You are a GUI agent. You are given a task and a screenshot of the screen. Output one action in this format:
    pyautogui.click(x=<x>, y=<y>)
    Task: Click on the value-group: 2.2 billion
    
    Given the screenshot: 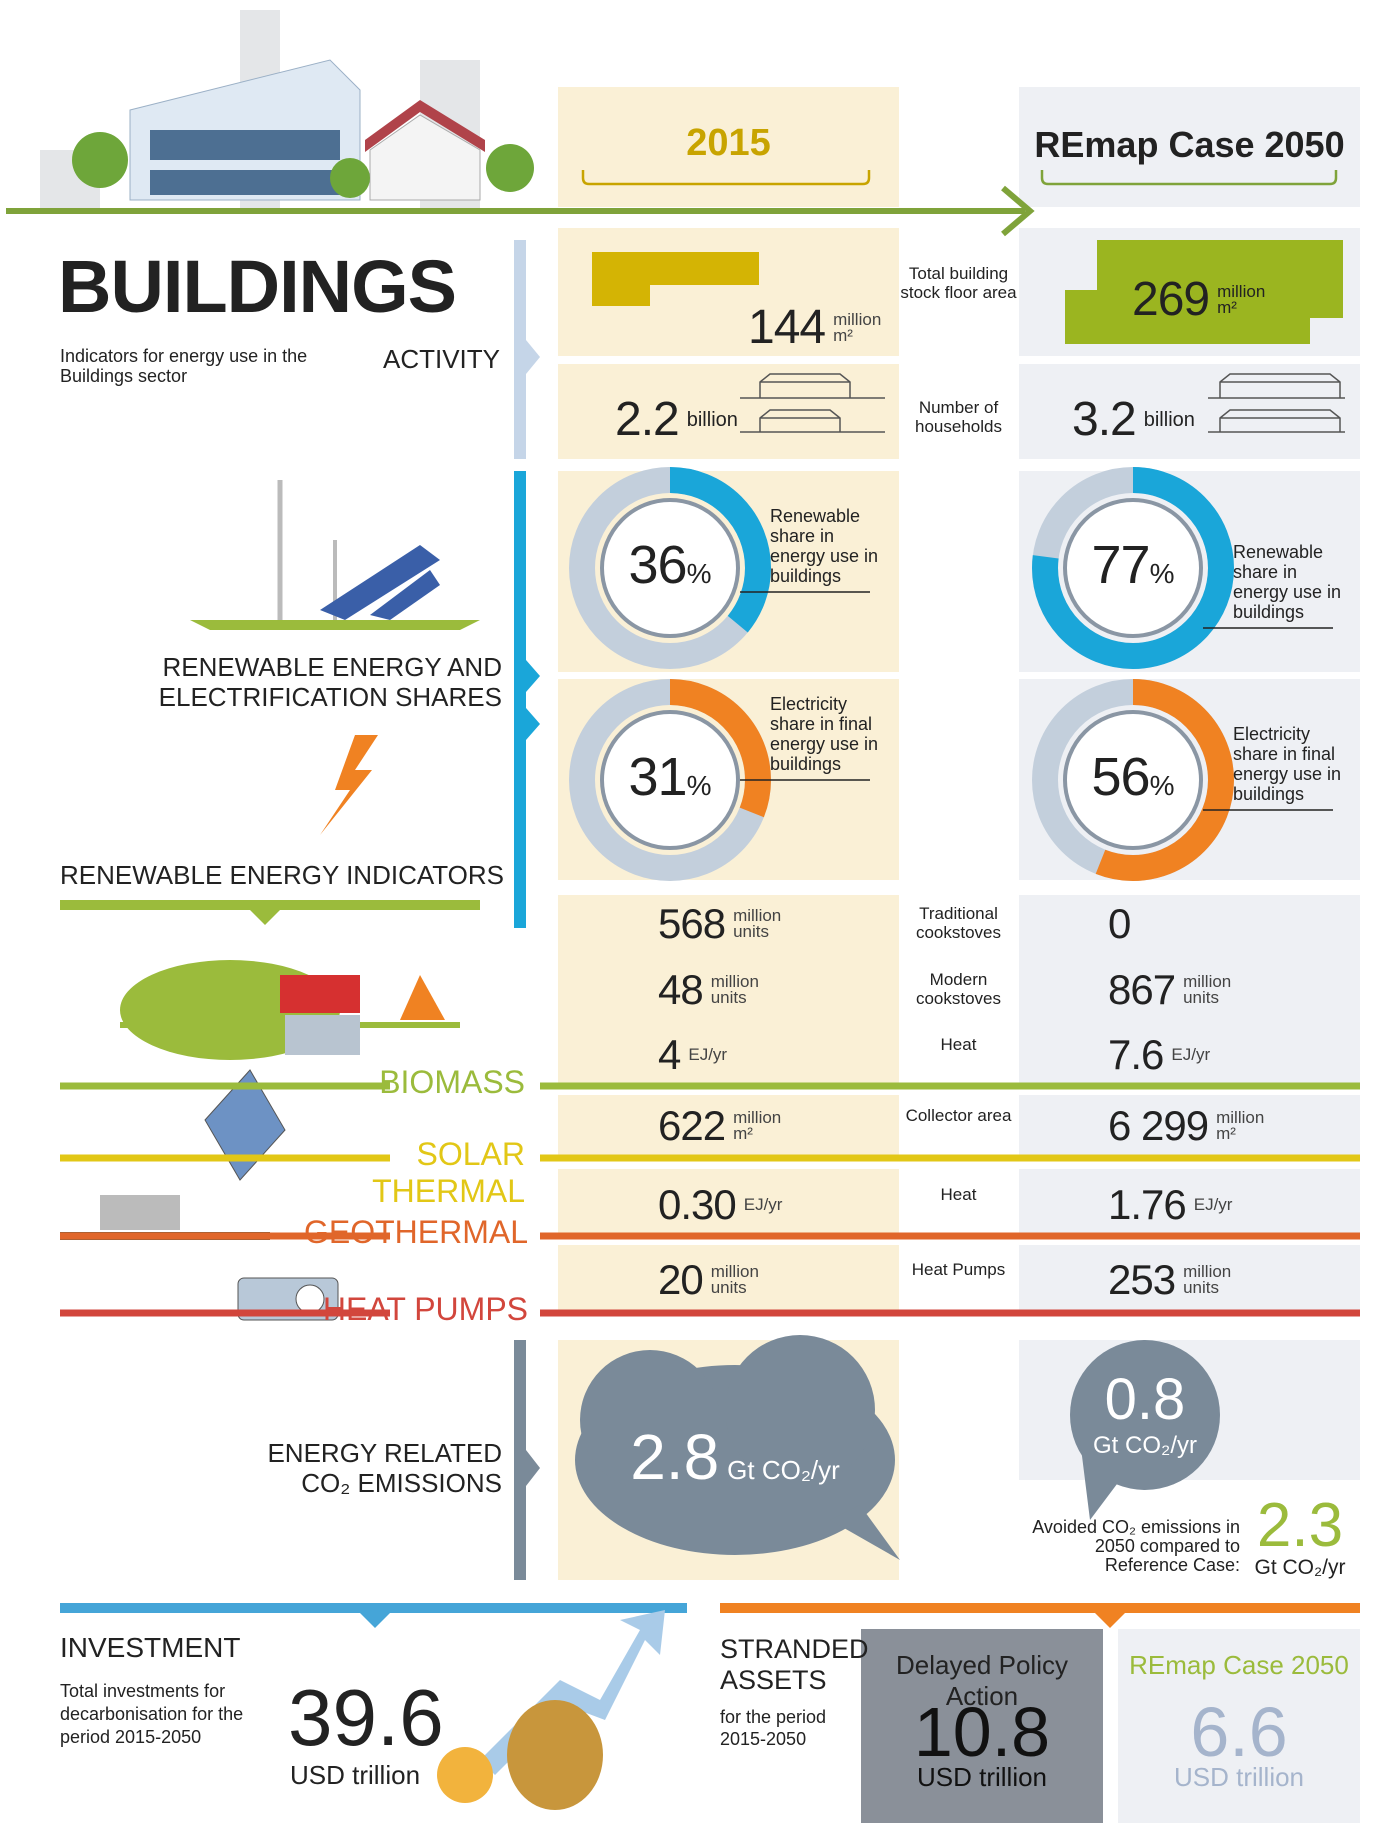 What is the action you would take?
    pyautogui.click(x=676, y=419)
    